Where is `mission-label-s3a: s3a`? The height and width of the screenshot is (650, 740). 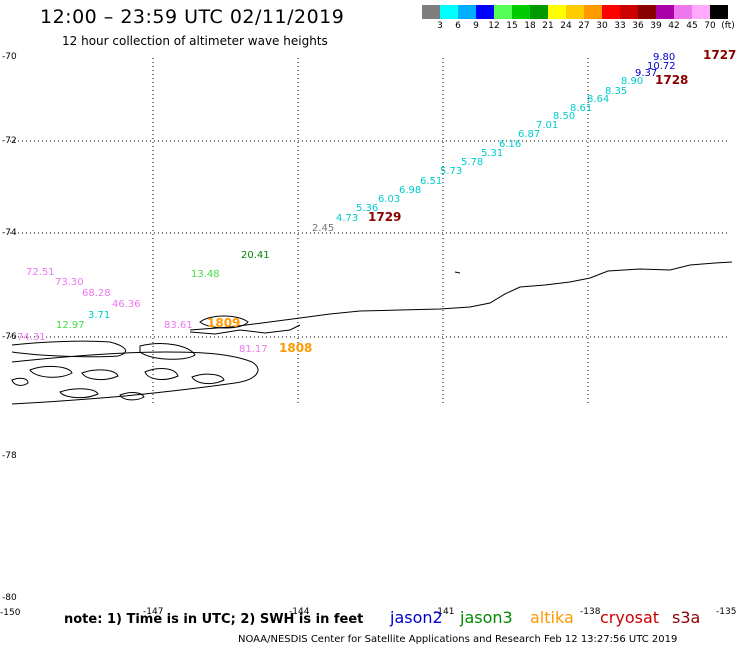
mission-label-s3a: s3a is located at coordinates (686, 617).